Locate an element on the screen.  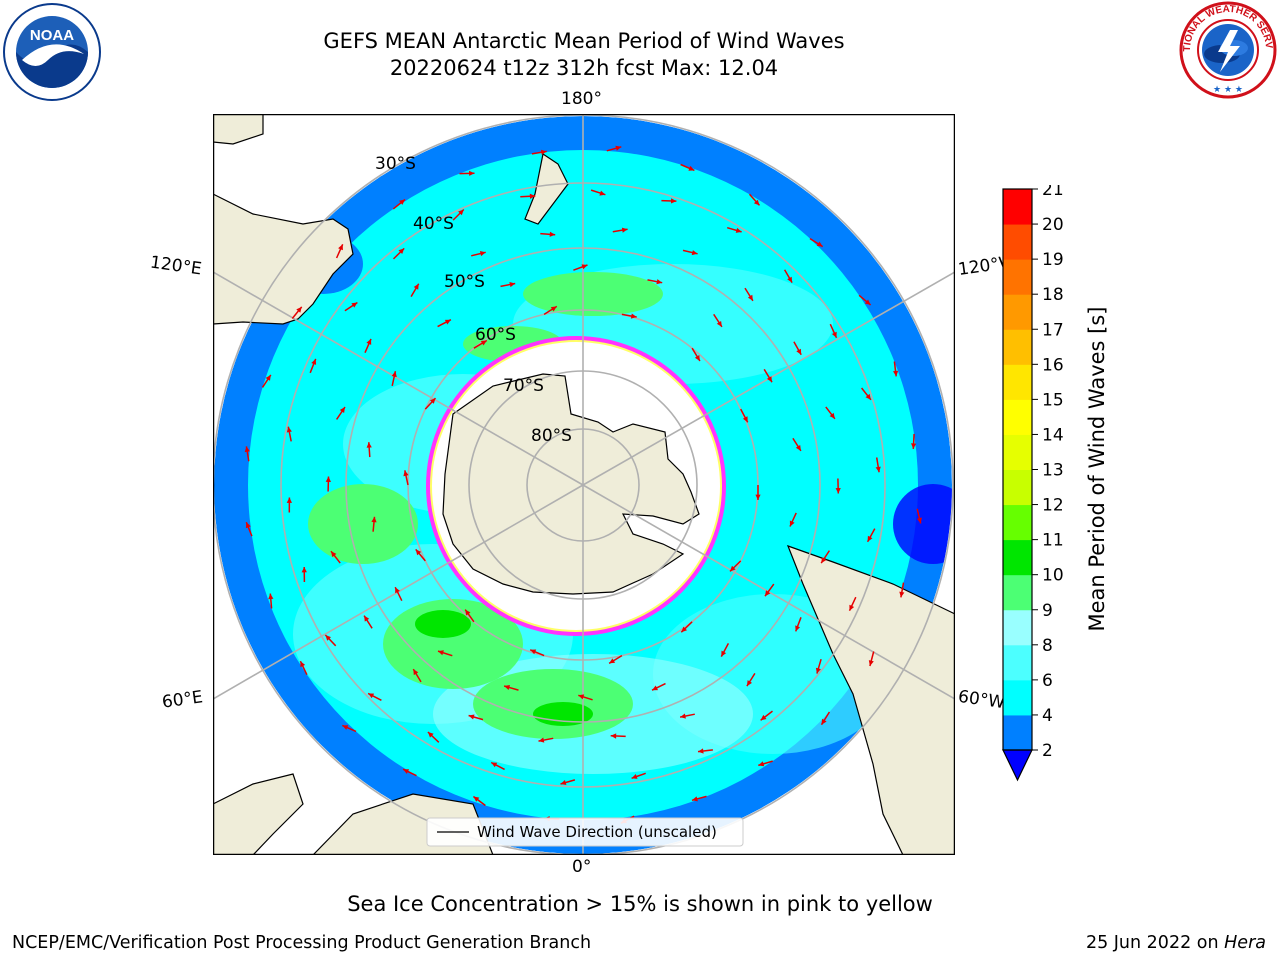
africa-land is located at coordinates (258, 814).